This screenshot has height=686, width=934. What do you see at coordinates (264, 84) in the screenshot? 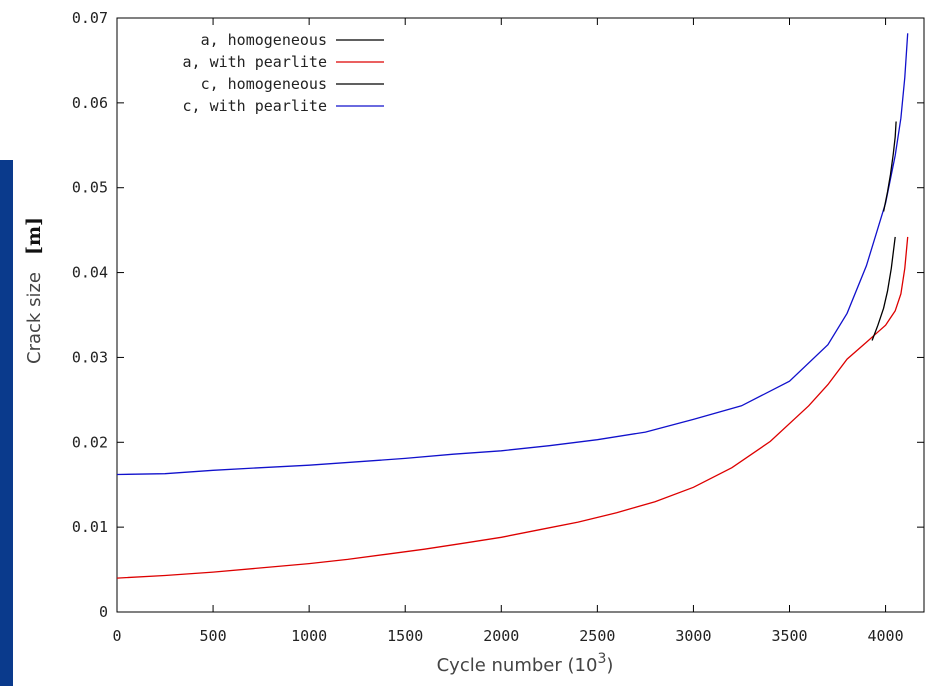
I see `legend-label: c, homogeneous` at bounding box center [264, 84].